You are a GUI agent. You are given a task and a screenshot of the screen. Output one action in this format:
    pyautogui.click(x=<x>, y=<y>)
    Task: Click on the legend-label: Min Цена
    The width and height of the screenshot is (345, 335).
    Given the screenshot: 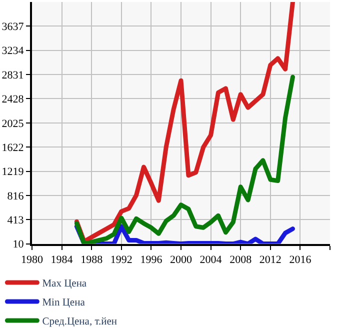 What is the action you would take?
    pyautogui.click(x=64, y=303)
    